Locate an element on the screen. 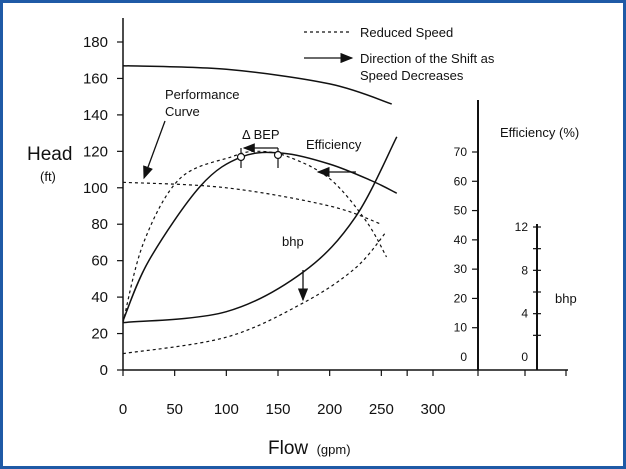 This screenshot has width=626, height=469. x-tick-label: 0 is located at coordinates (123, 409).